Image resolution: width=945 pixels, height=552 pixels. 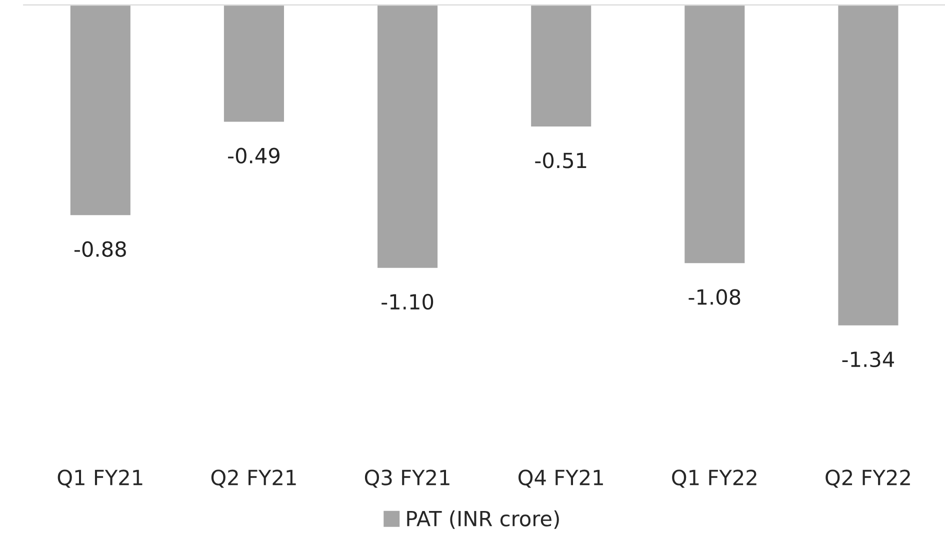 What do you see at coordinates (100, 249) in the screenshot?
I see `data-label: -0.88` at bounding box center [100, 249].